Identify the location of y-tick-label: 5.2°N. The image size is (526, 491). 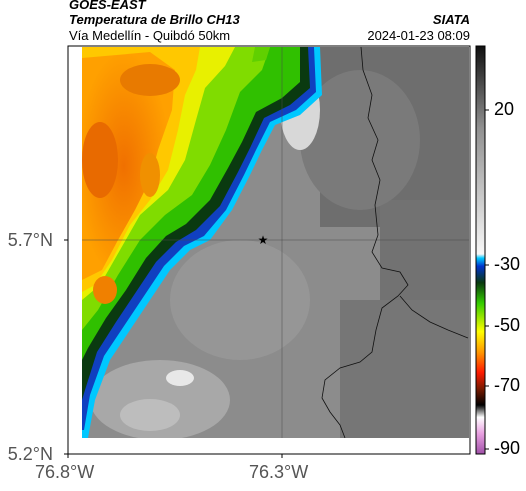
(30, 454).